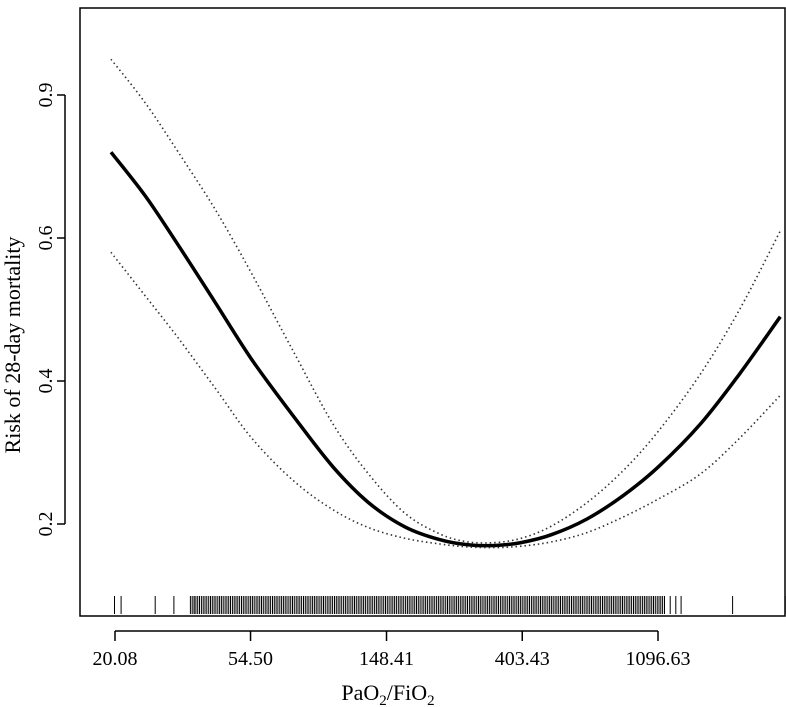 This screenshot has height=707, width=786. I want to click on x-tick-label: 148.41, so click(386, 659).